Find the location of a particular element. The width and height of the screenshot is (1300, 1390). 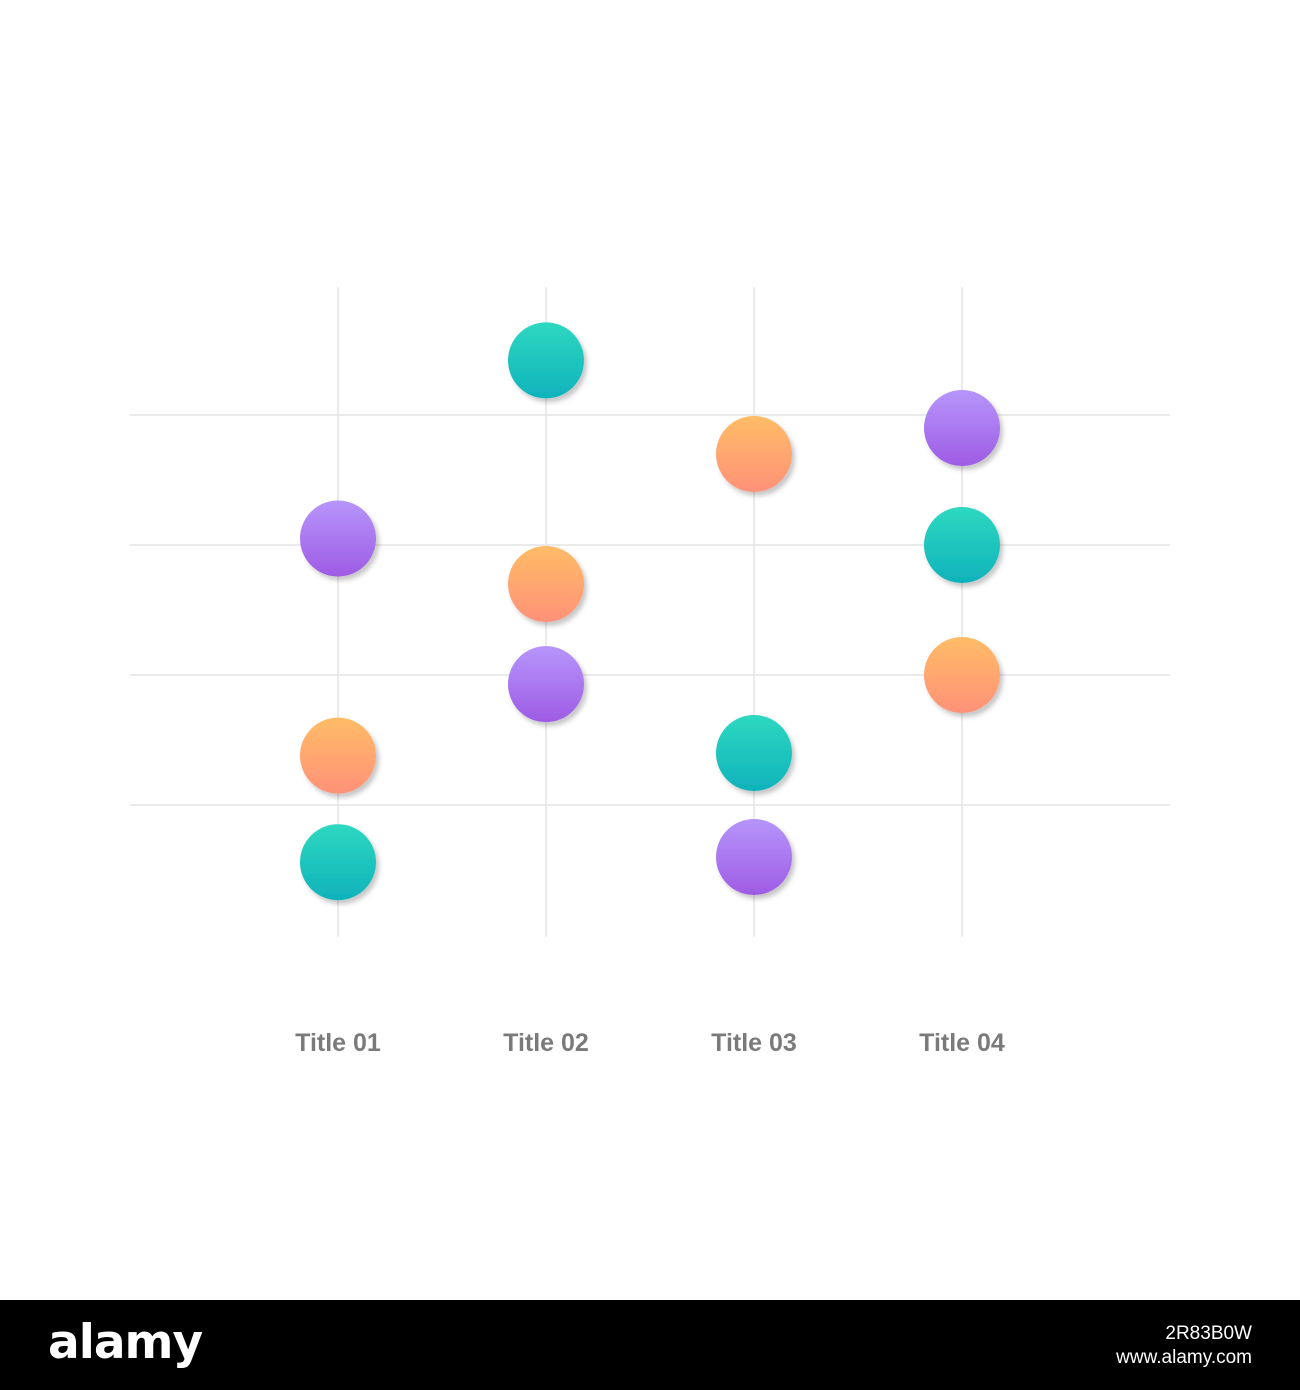

category-label: Title 01 is located at coordinates (338, 1043).